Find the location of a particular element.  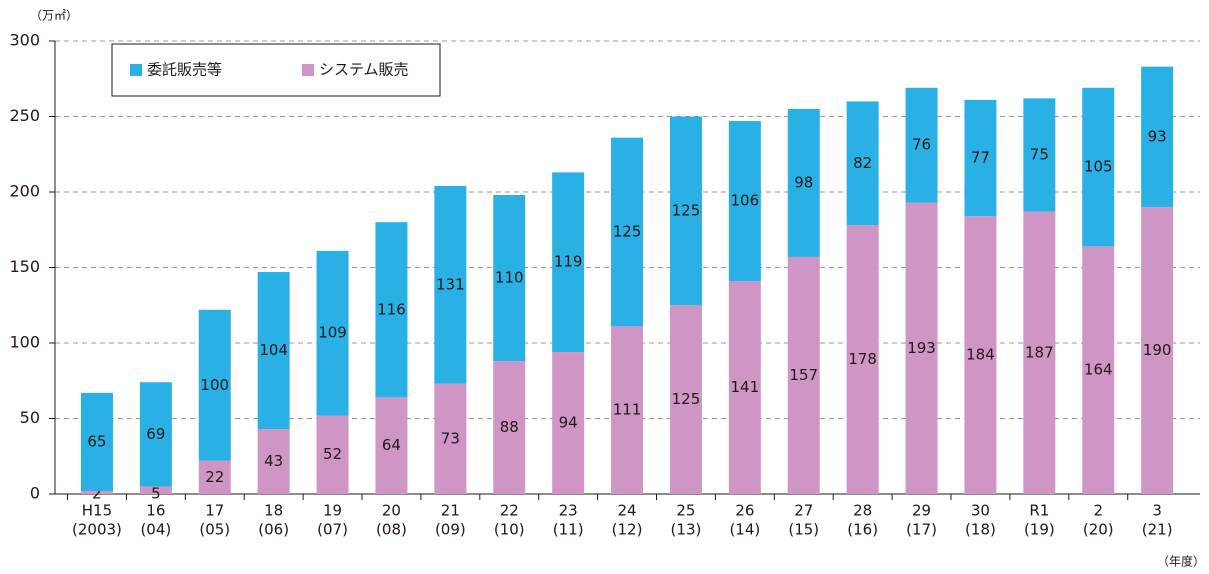

data-label: 22 is located at coordinates (214, 477).